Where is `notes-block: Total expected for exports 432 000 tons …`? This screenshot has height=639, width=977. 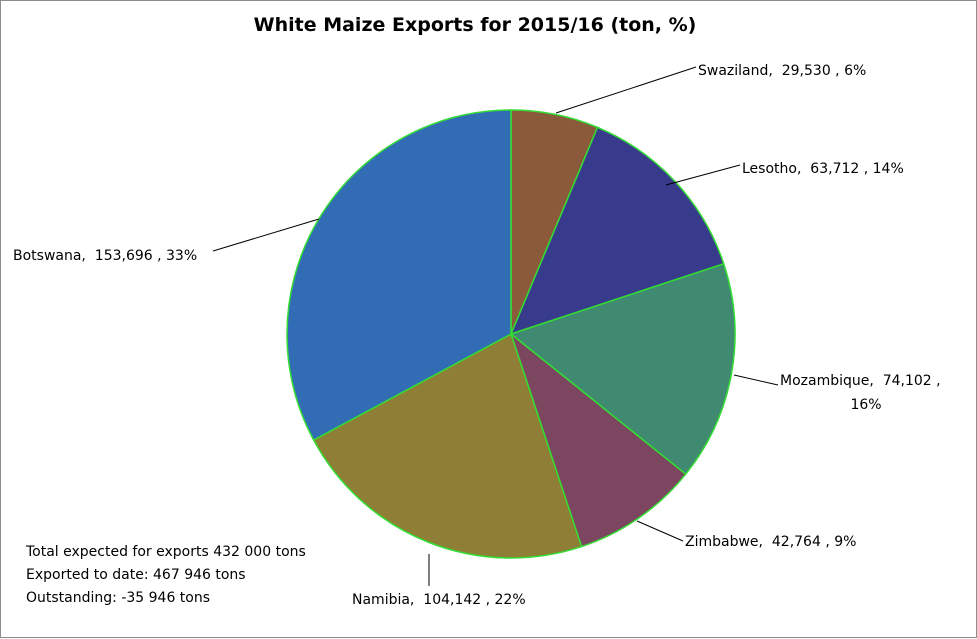
notes-block: Total expected for exports 432 000 tons … is located at coordinates (165, 575).